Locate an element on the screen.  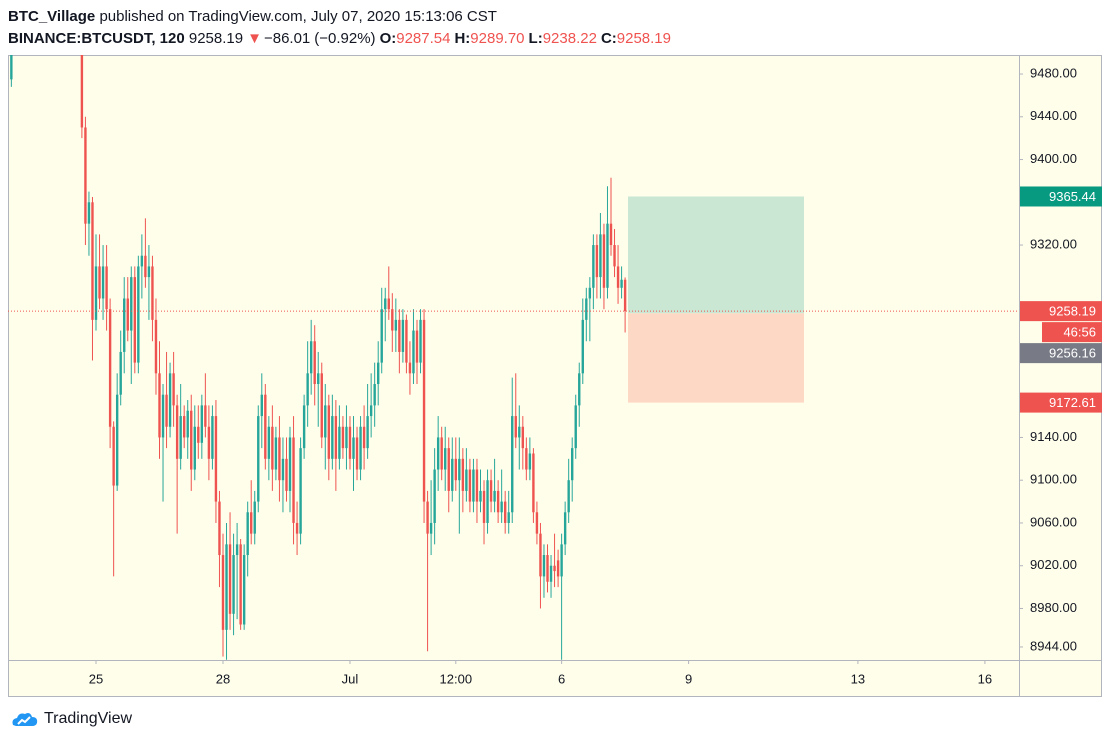
quote-label: C: is located at coordinates (608, 38).